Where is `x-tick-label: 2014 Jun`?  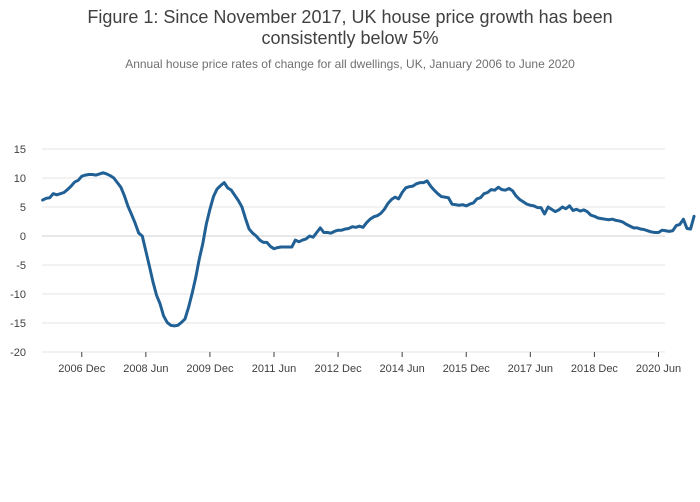 x-tick-label: 2014 Jun is located at coordinates (402, 369).